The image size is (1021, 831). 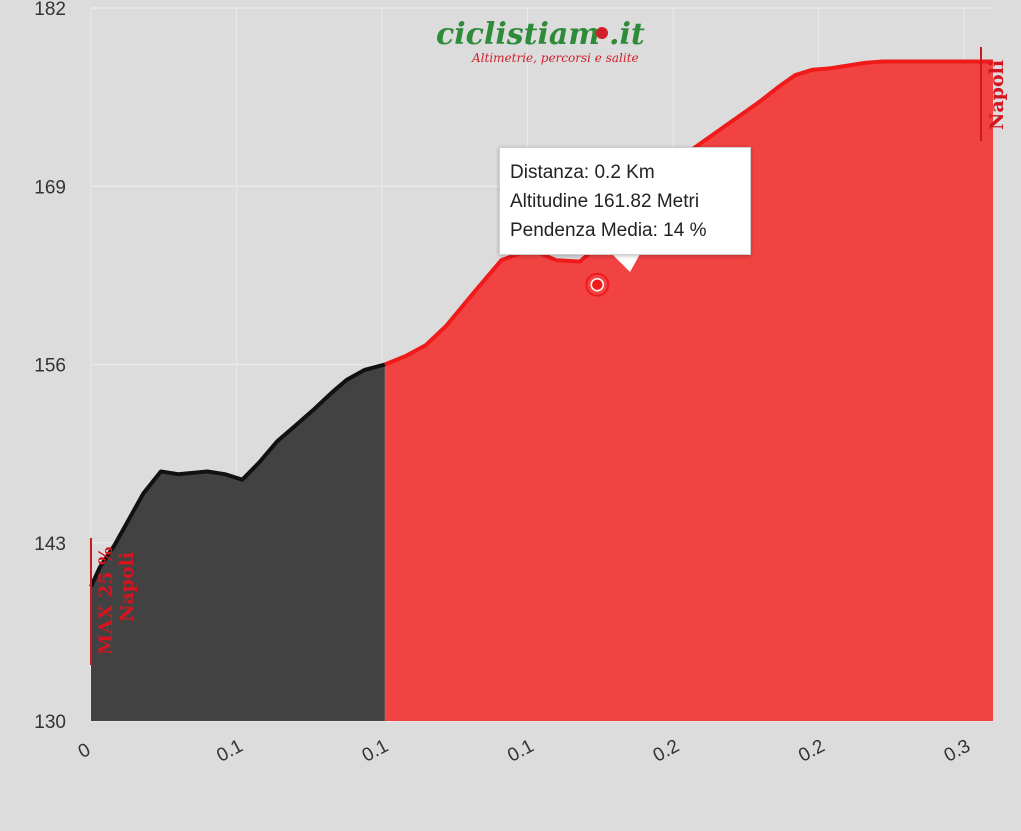 I want to click on tooltip-gradient: Pendenza Media: 14 %, so click(x=608, y=230).